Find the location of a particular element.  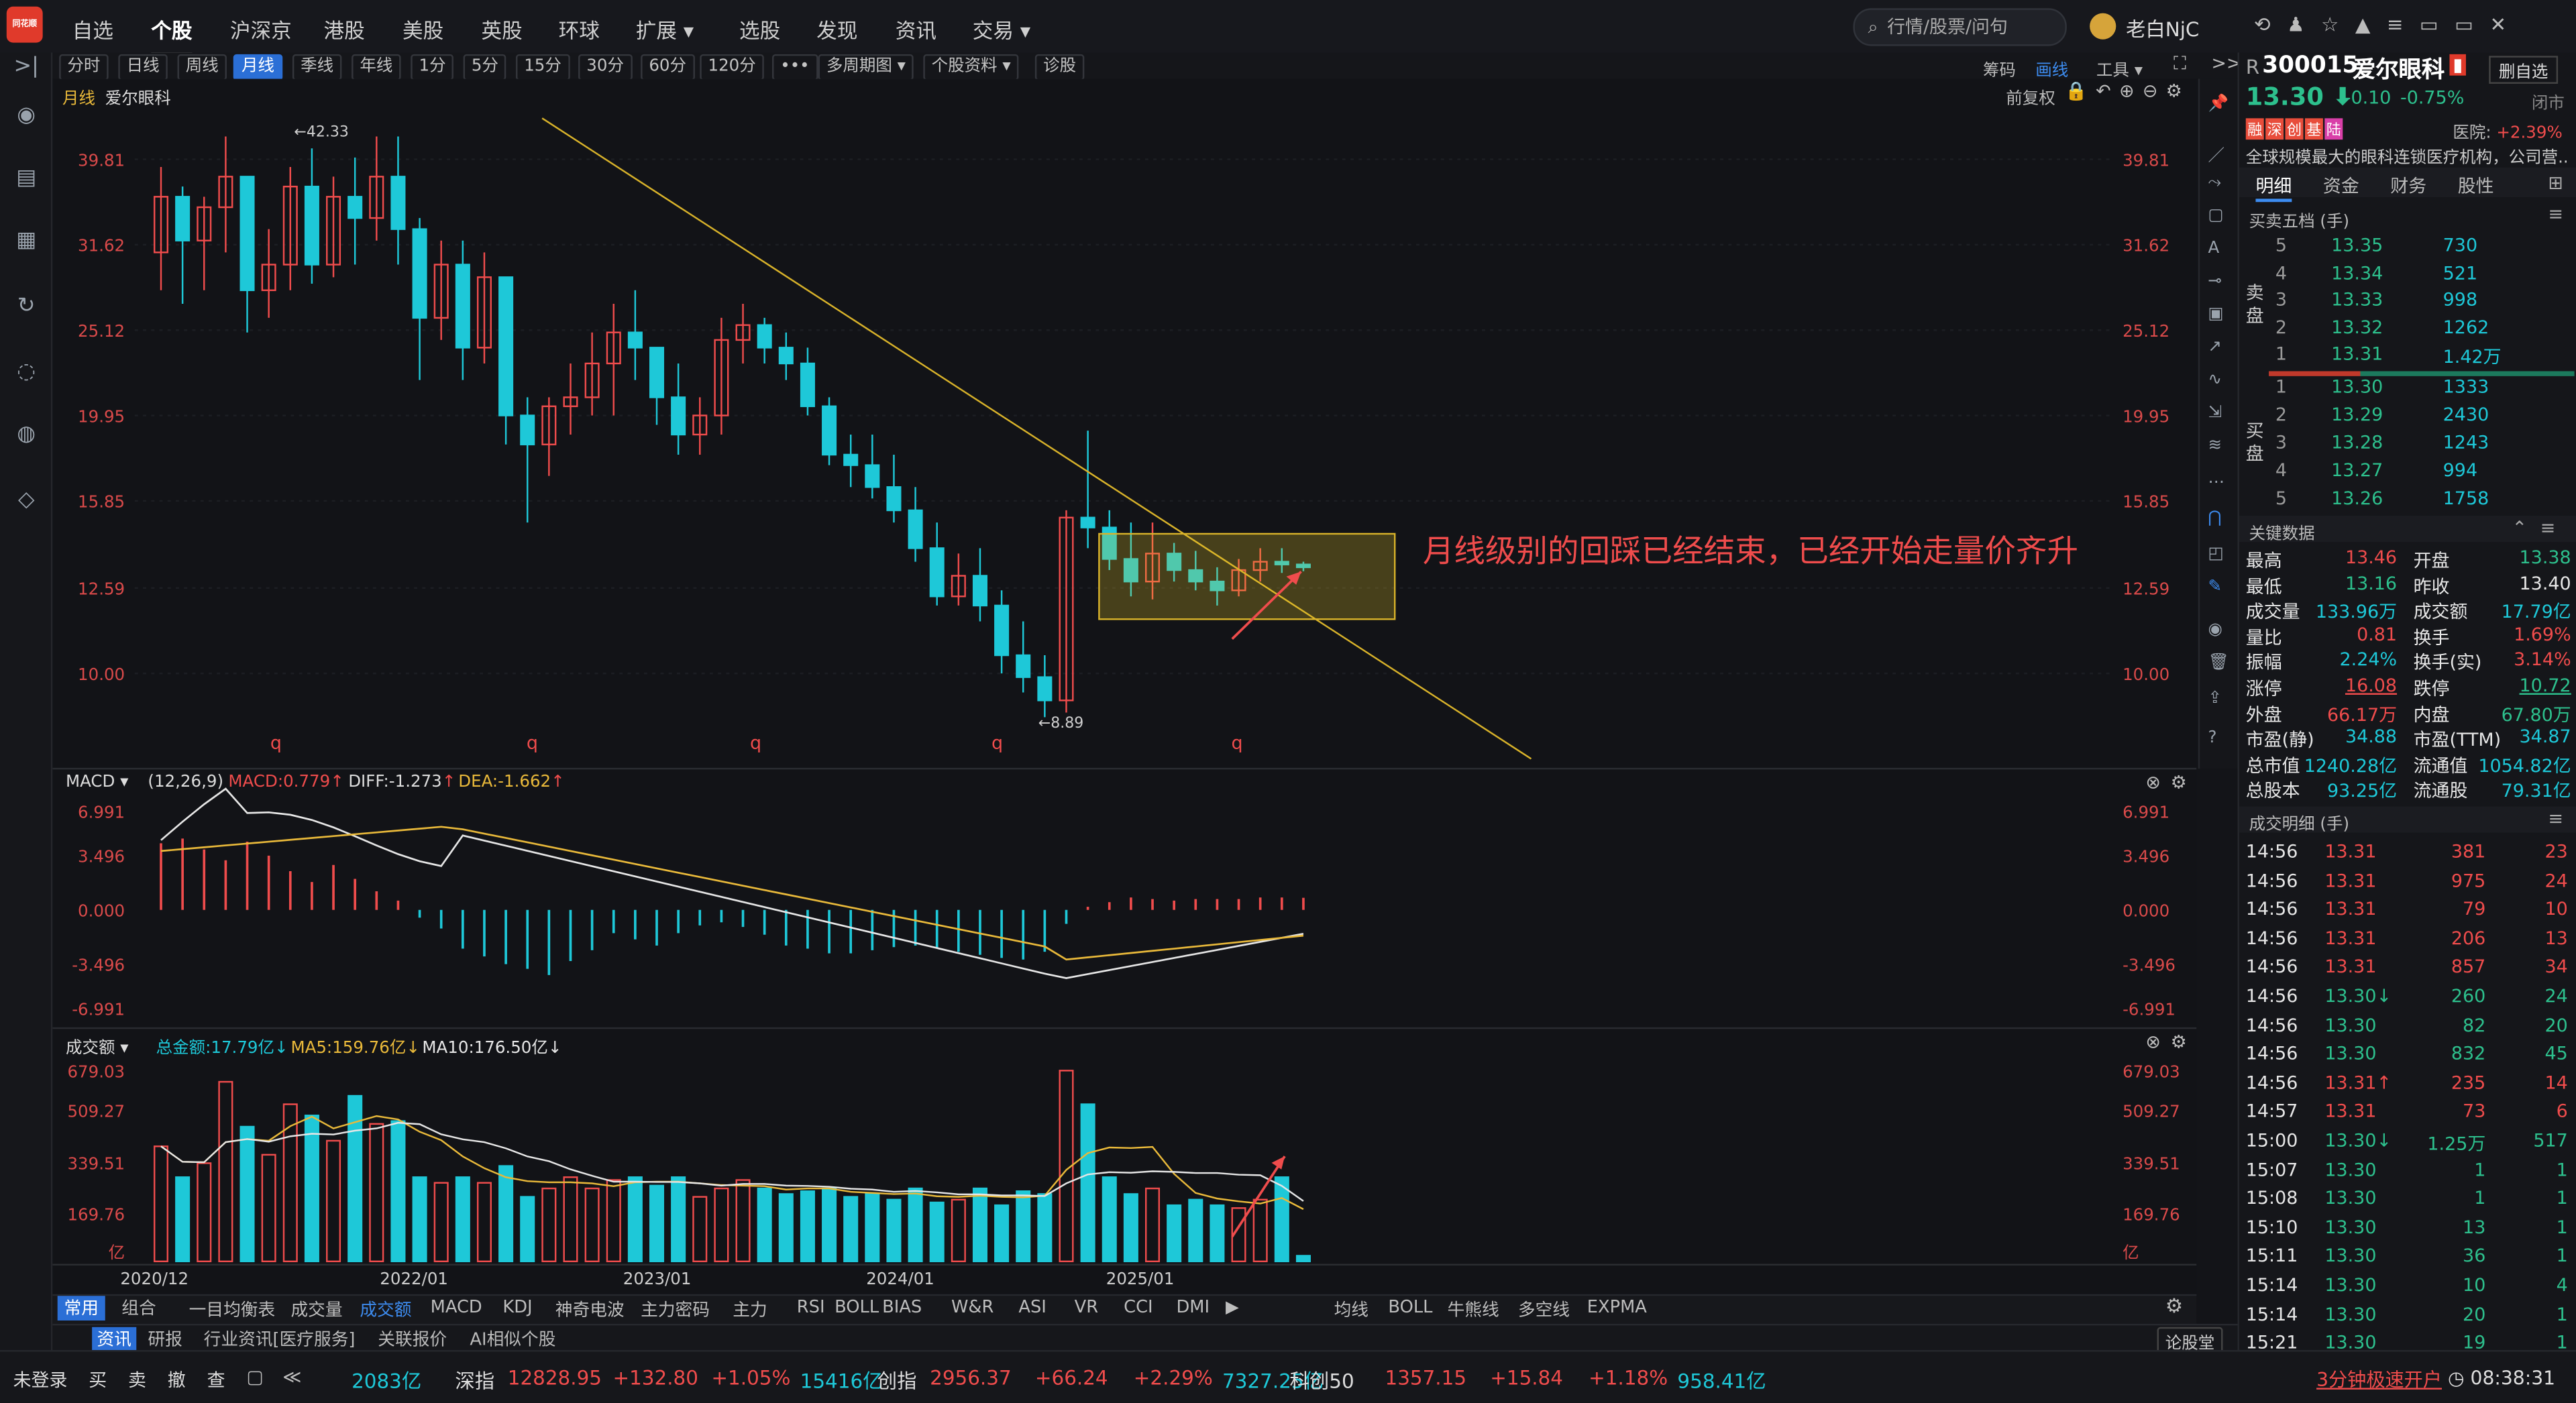

open-account-link: 3分钟极速开户 is located at coordinates (2379, 1380).